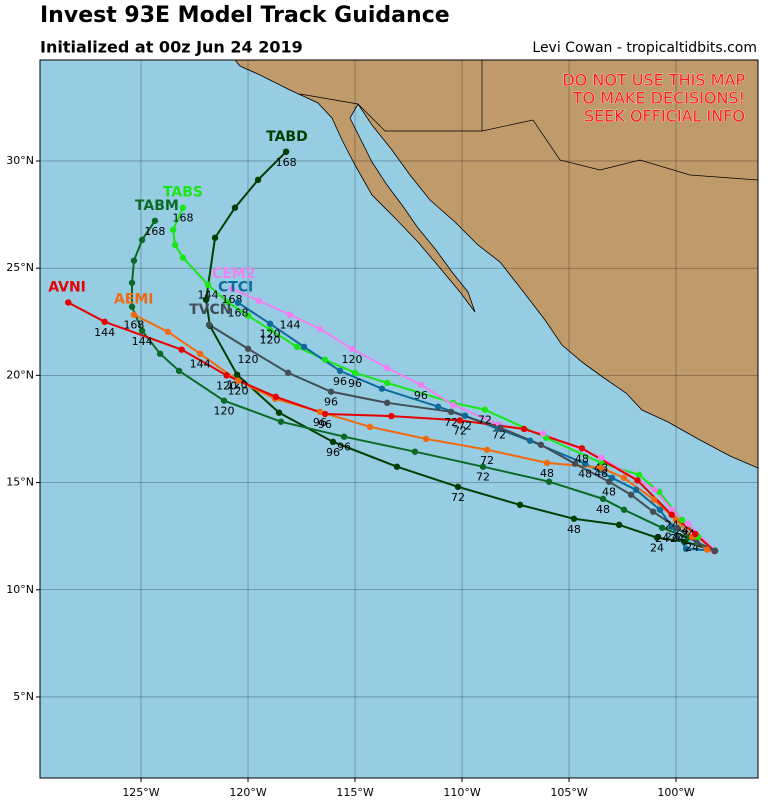 This screenshot has width=768, height=801. Describe the element at coordinates (134, 300) in the screenshot. I see `model-name: AEMI` at that location.